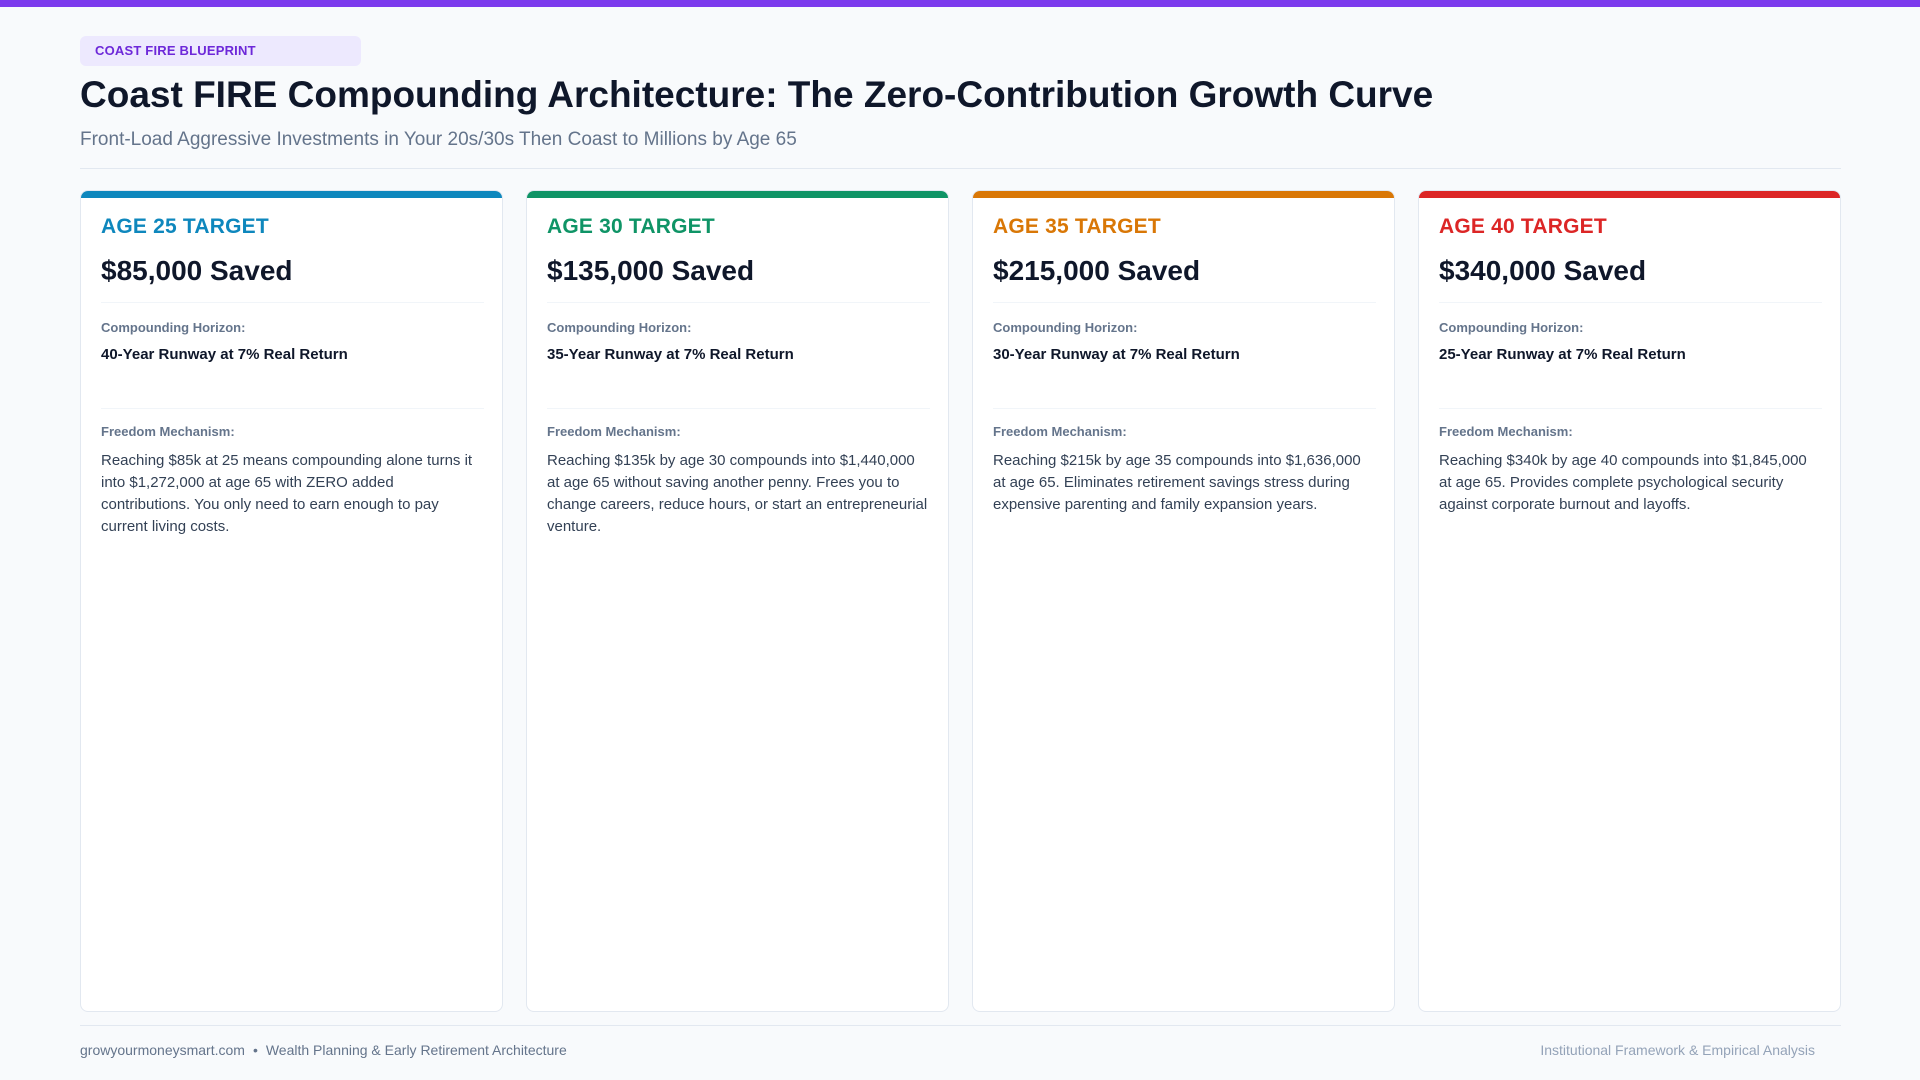  Describe the element at coordinates (960, 1025) in the screenshot. I see `footer-divider` at that location.